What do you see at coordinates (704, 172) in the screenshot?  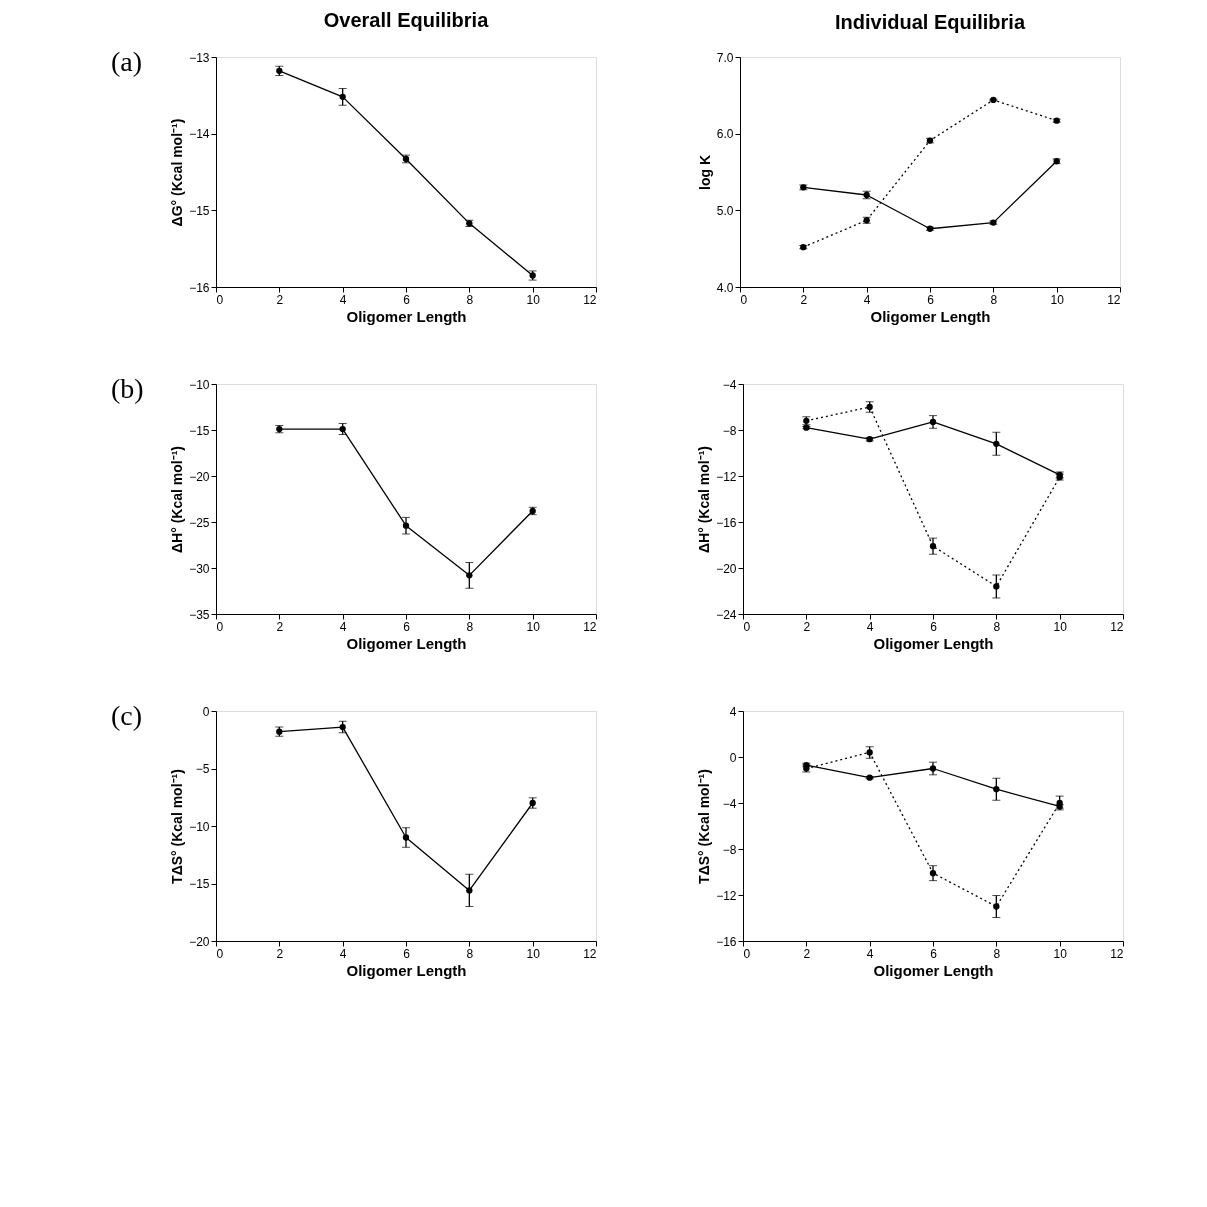 I see `y-axis-title: log K` at bounding box center [704, 172].